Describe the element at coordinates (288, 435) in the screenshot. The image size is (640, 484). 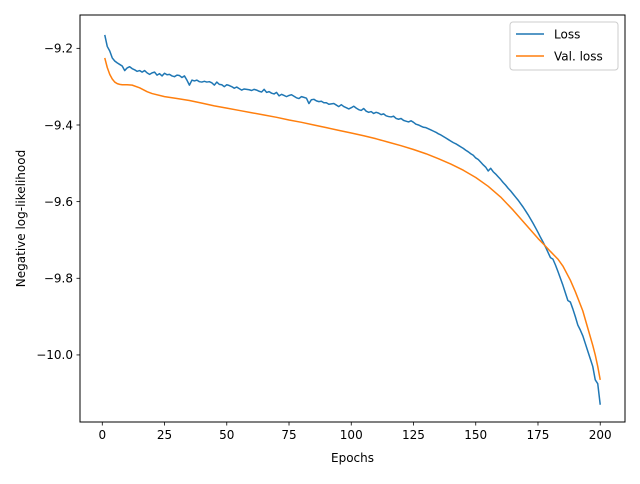
I see `x-tick-label: 75` at that location.